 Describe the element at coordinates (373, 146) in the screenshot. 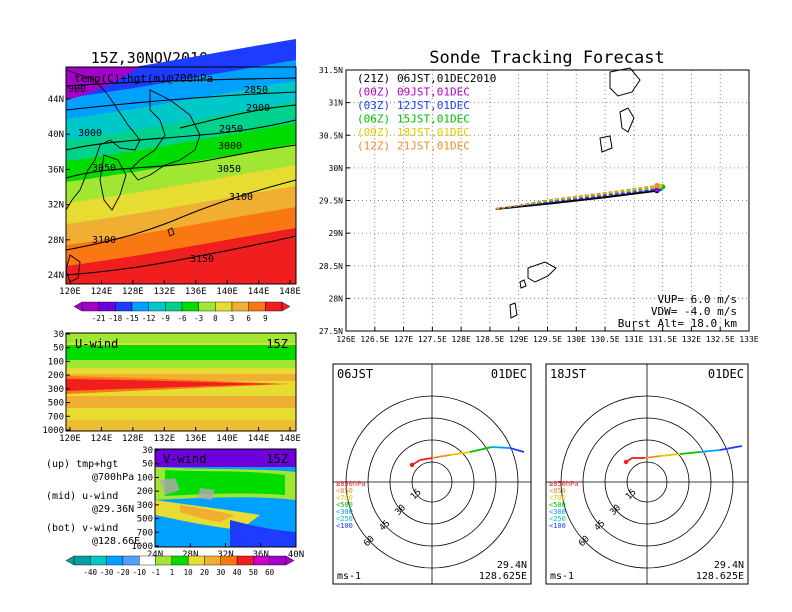

I see `legend-code: (12Z)` at that location.